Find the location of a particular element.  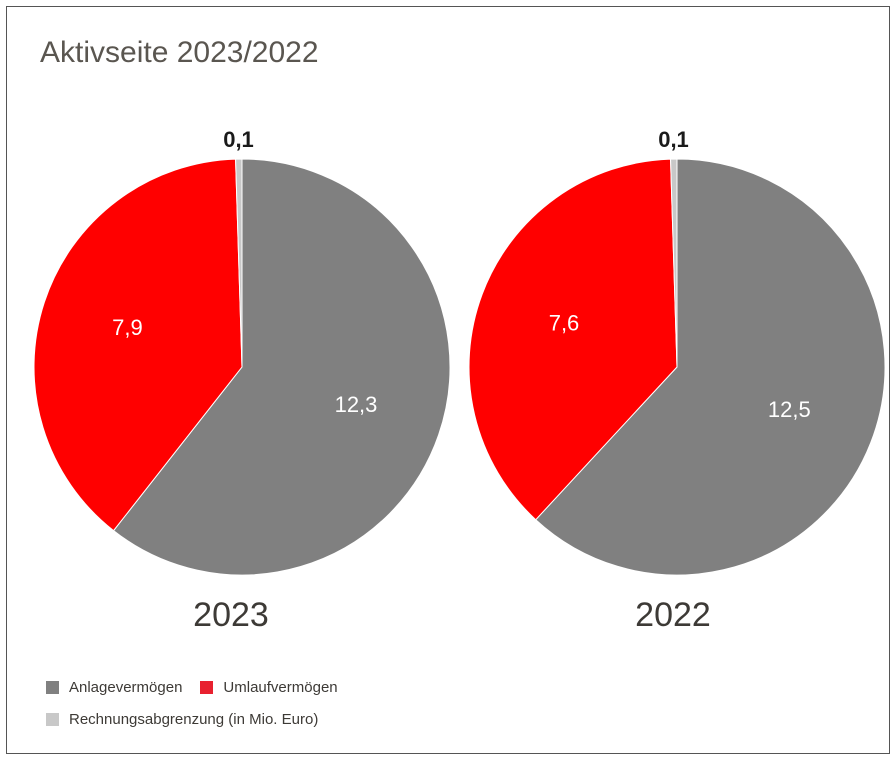

legend-item-rechnungsabgrenzung: Rechnungsabgrenzung (in Mio. Euro) is located at coordinates (182, 719).